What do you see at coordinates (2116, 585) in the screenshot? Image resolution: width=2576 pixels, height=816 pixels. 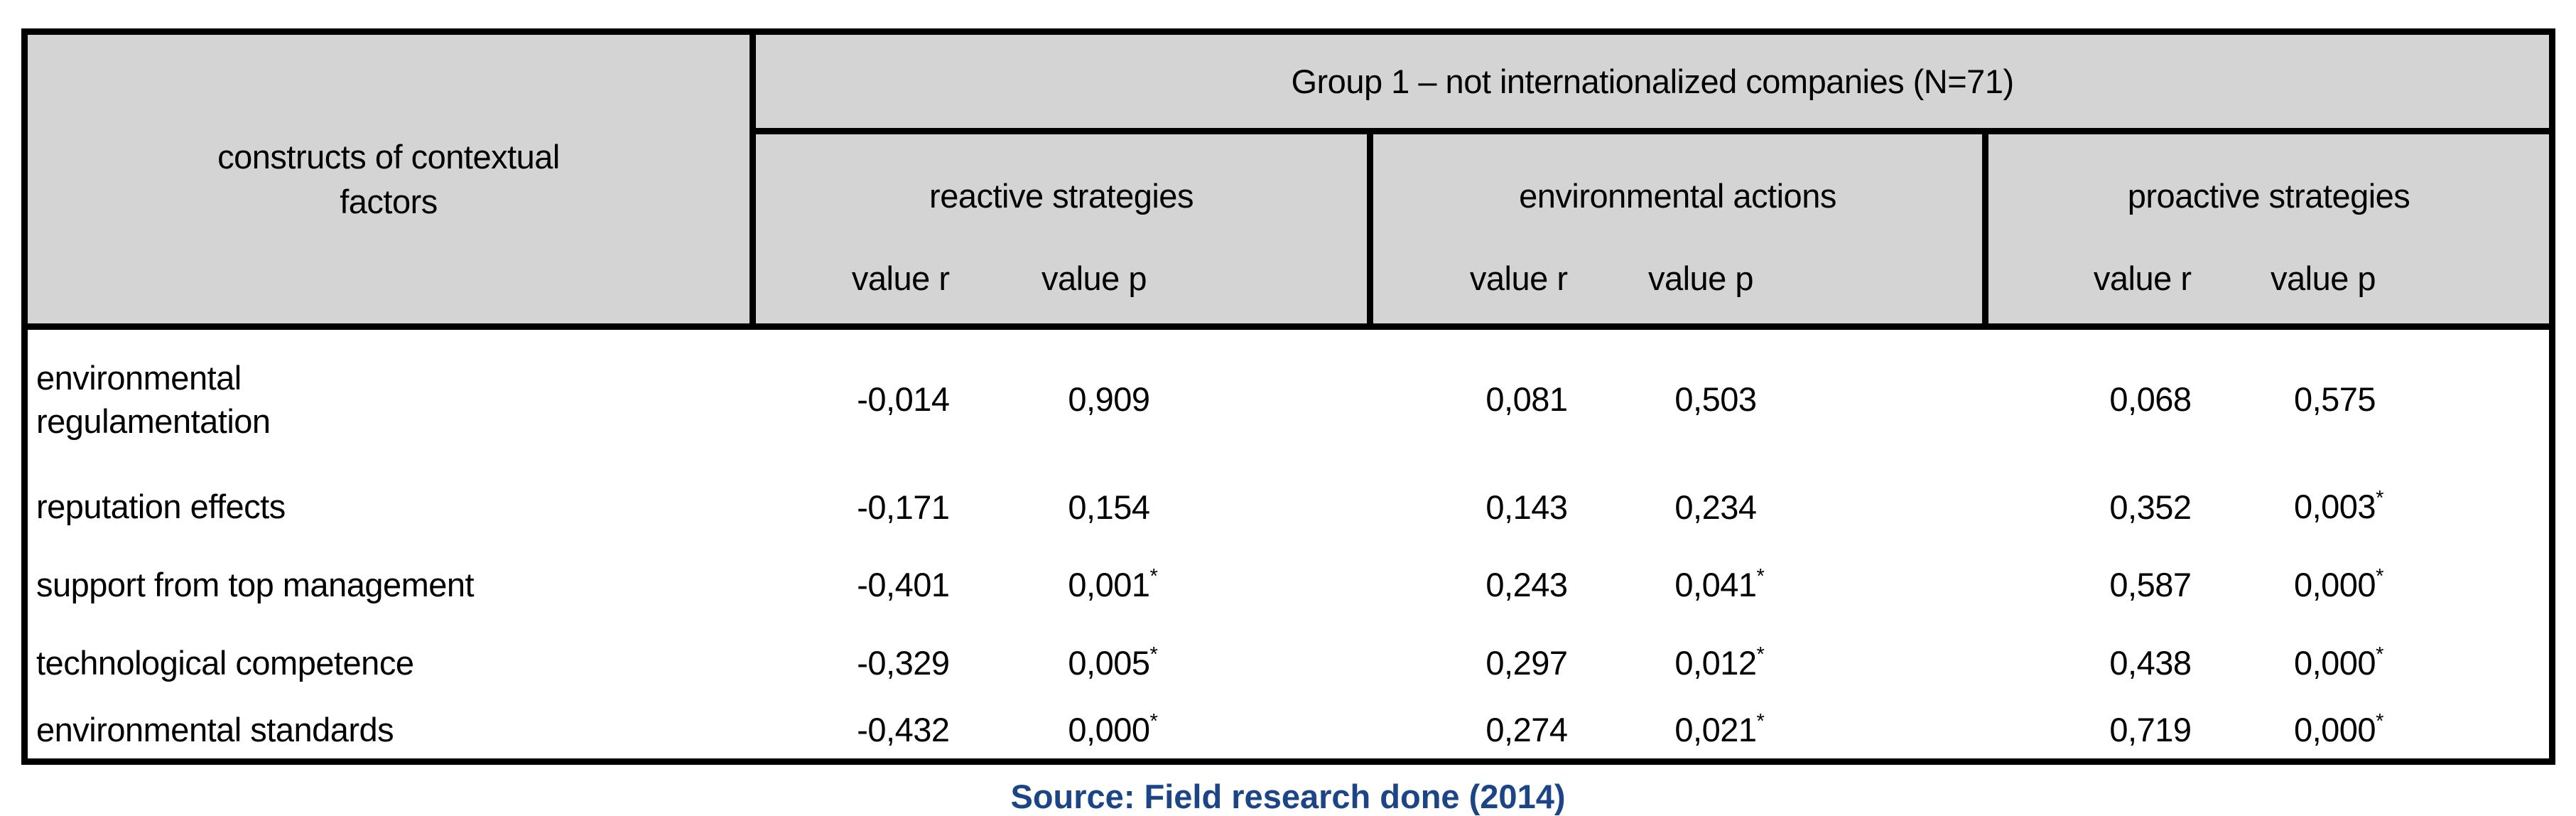 I see `cell-value-r: 0,587` at bounding box center [2116, 585].